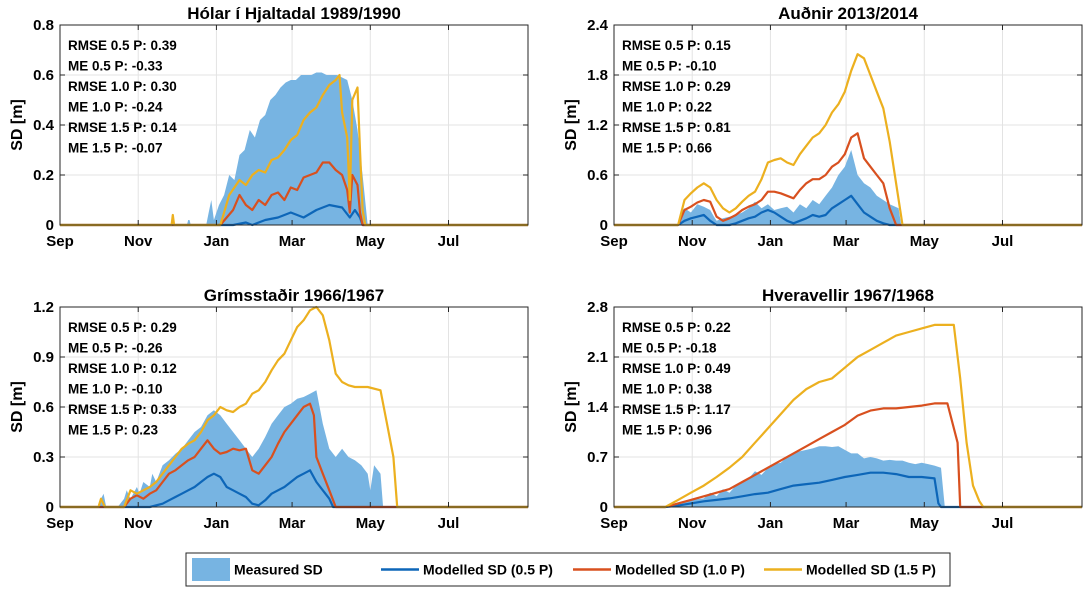 Image resolution: width=1084 pixels, height=591 pixels. I want to click on stat-annotation: ME 0.5 P: -0.18, so click(669, 348).